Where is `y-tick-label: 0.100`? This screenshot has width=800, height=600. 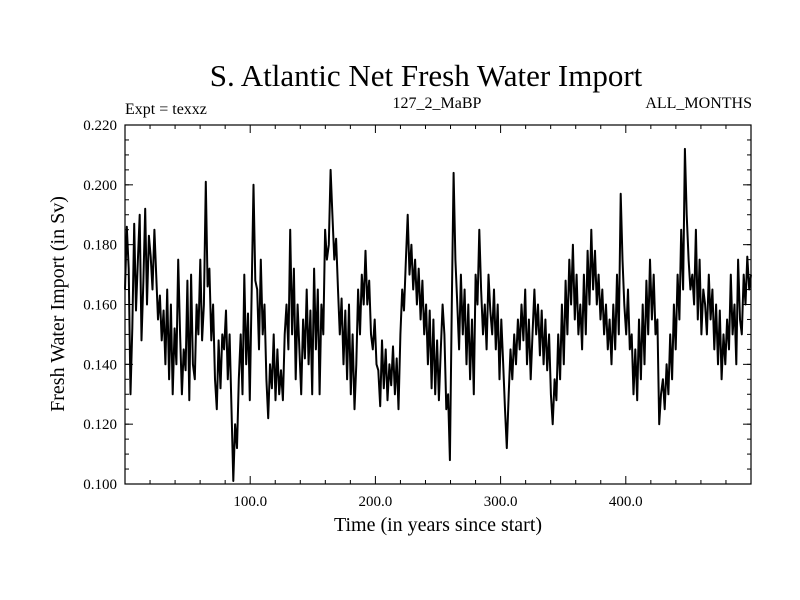 y-tick-label: 0.100 is located at coordinates (100, 485).